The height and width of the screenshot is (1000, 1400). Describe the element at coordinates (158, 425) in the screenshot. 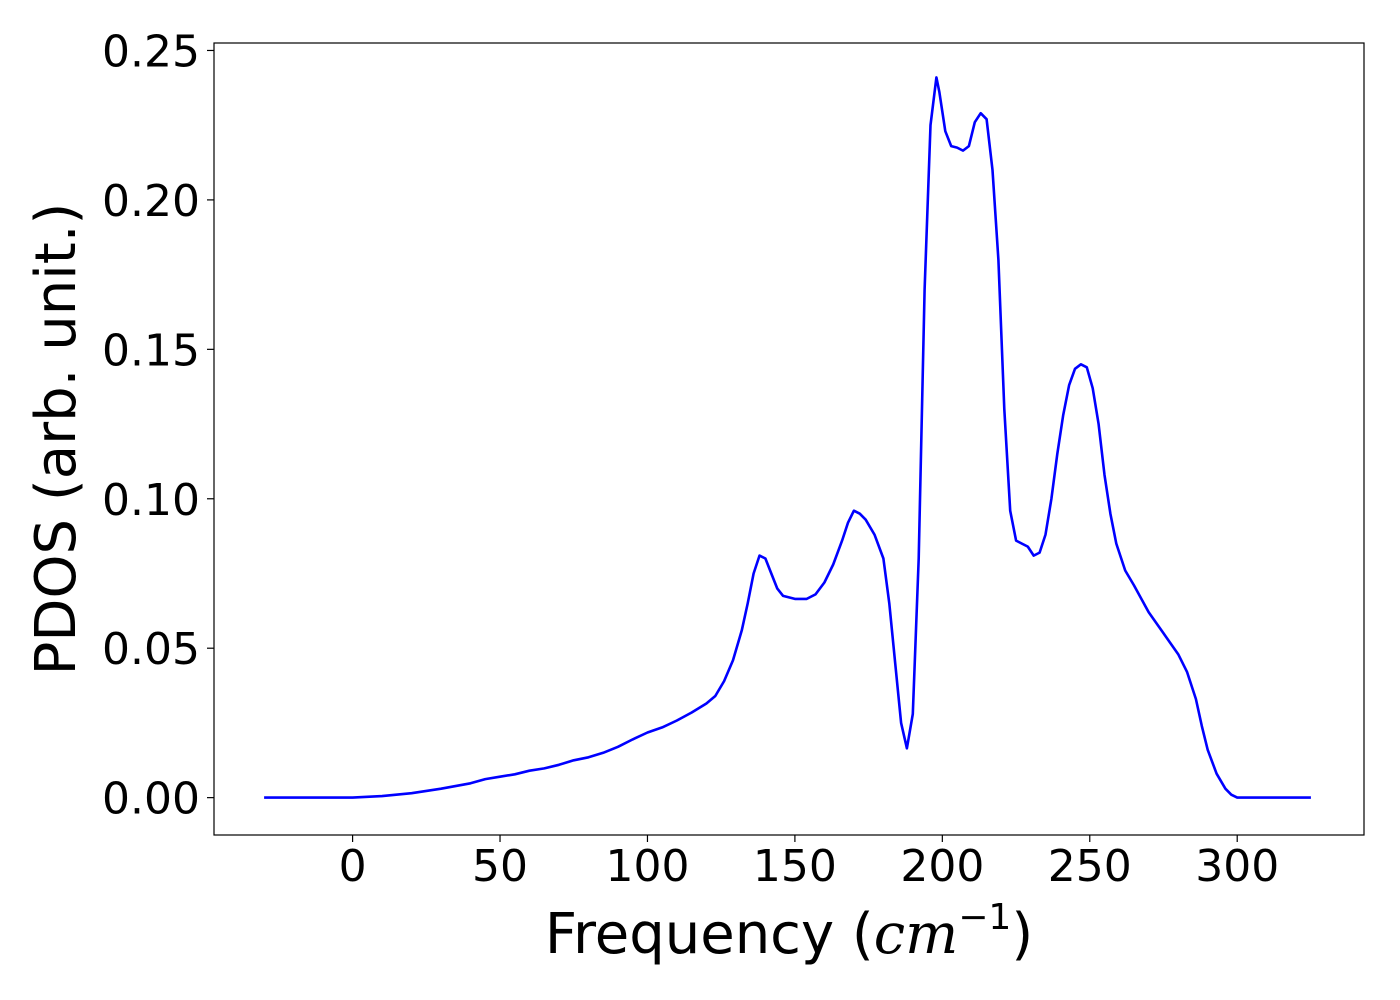

I see `y-axis-ticks: 0.00 0.05 0.10 0.15 0.20 0.25` at that location.